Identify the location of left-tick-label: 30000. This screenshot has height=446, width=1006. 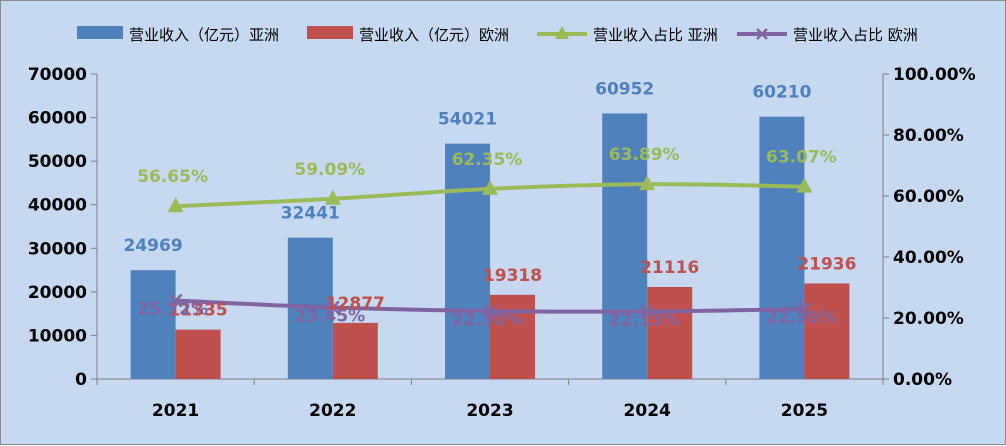
(57, 249).